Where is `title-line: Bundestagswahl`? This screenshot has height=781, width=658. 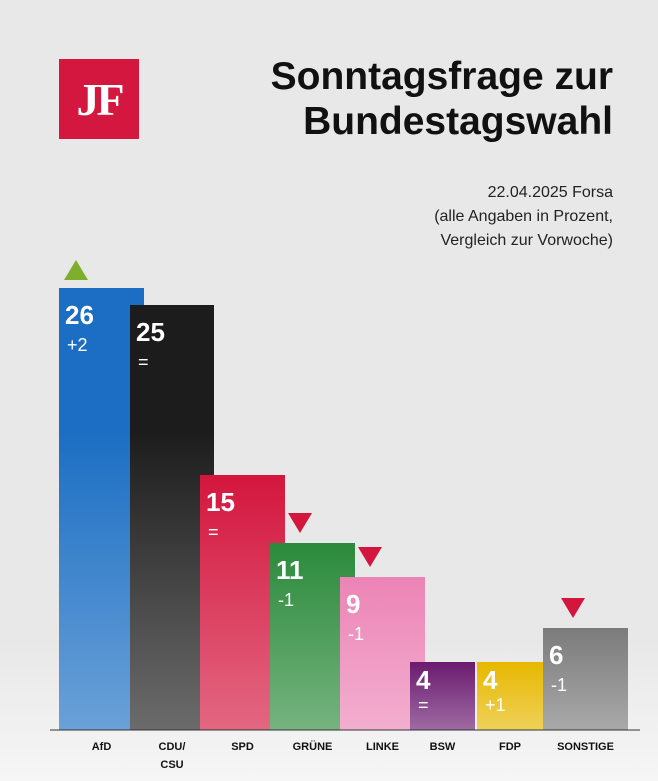 title-line: Bundestagswahl is located at coordinates (458, 121).